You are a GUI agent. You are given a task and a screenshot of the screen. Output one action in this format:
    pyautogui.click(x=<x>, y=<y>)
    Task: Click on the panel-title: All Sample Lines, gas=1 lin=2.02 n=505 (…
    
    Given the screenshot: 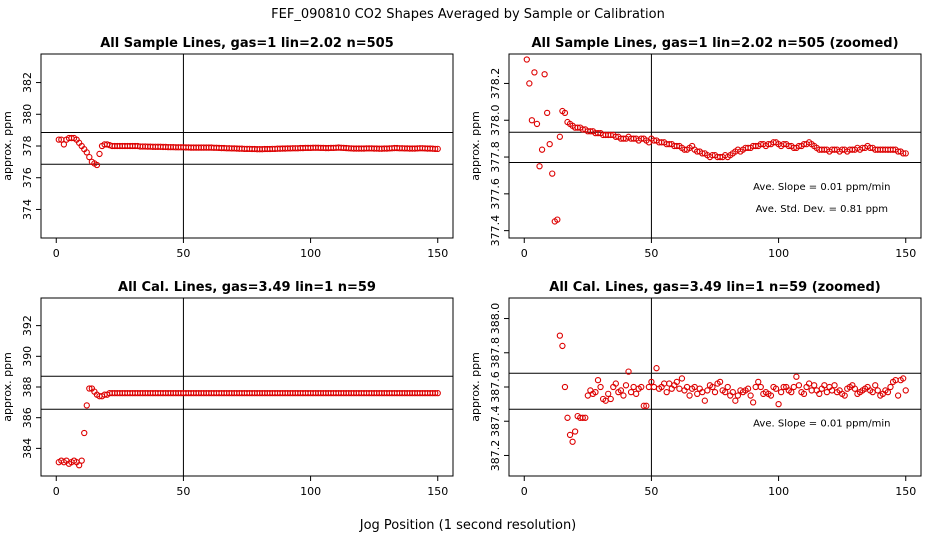 What is the action you would take?
    pyautogui.click(x=714, y=43)
    